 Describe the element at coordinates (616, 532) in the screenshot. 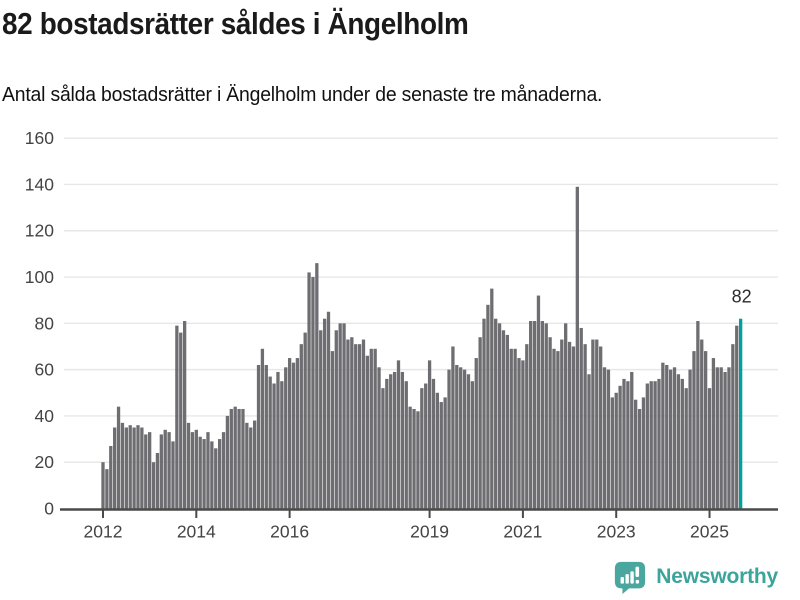

I see `x-tick-label: 2023` at that location.